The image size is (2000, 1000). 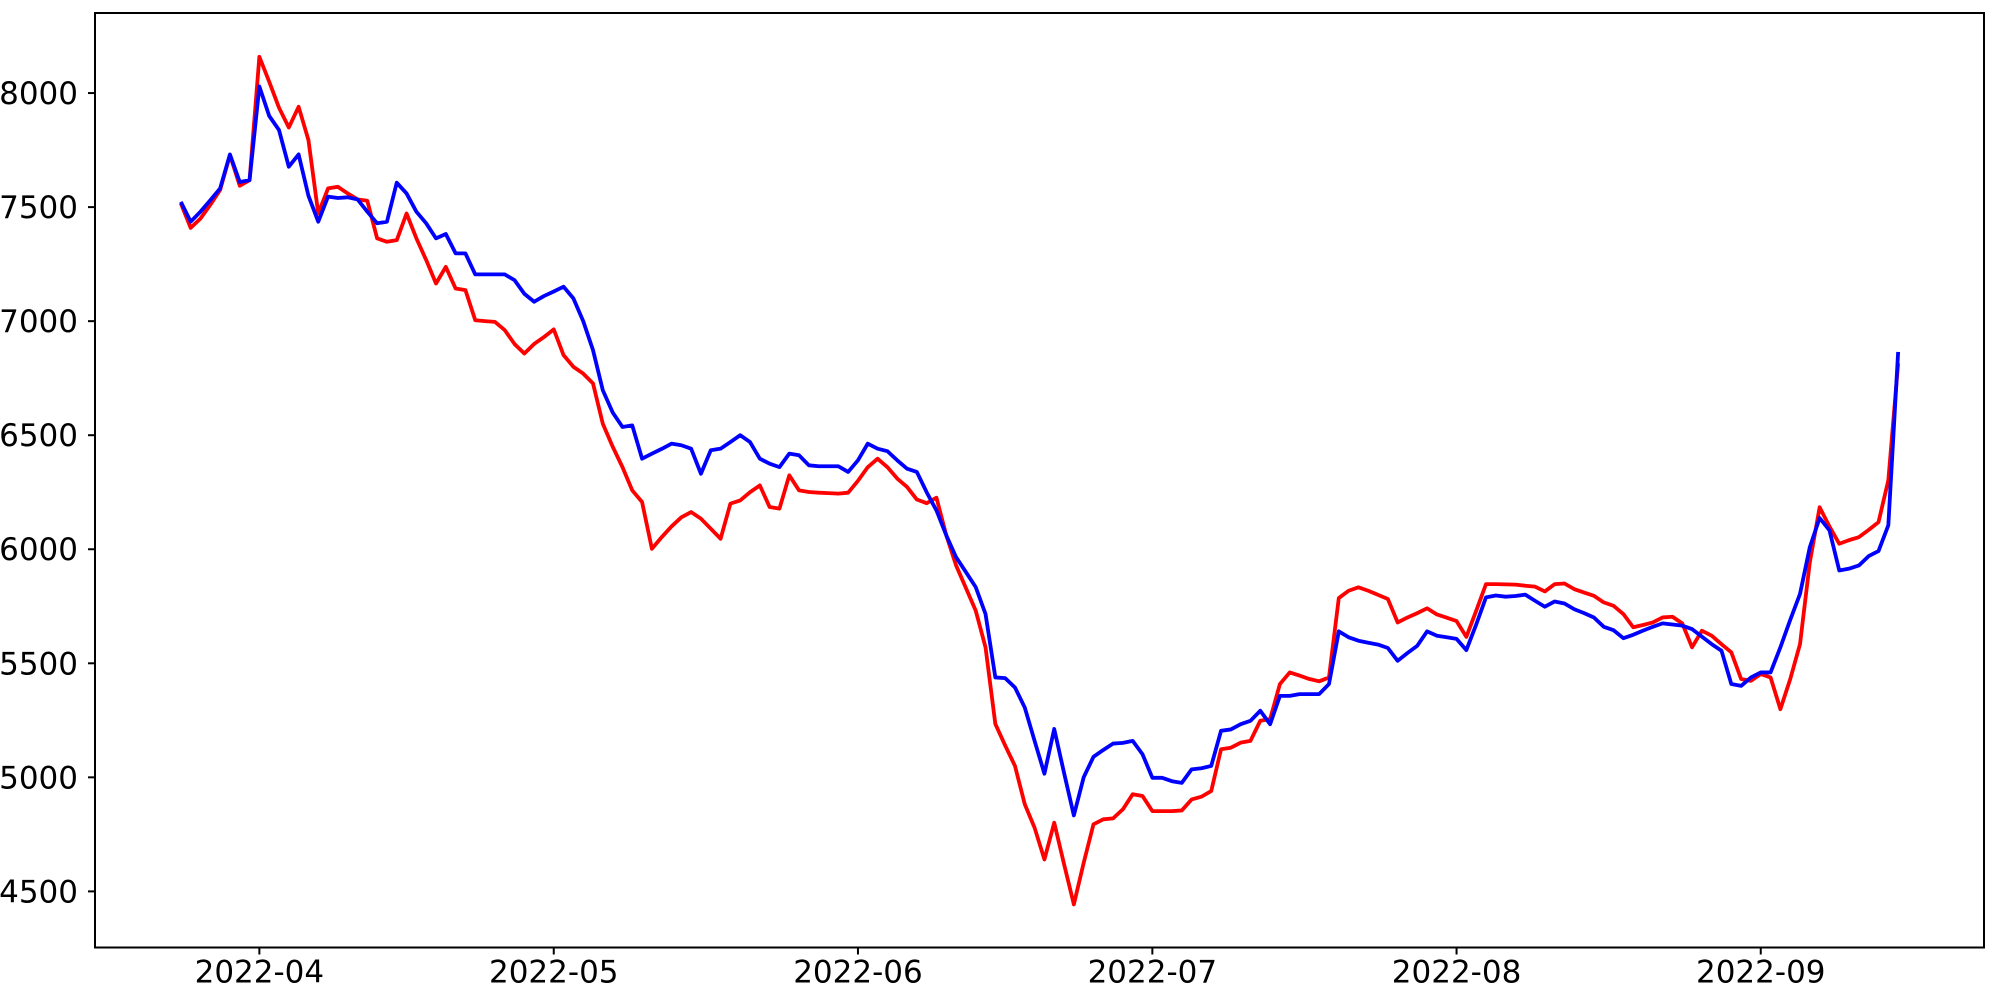 I want to click on y-tick-label: 6500, so click(x=39, y=436).